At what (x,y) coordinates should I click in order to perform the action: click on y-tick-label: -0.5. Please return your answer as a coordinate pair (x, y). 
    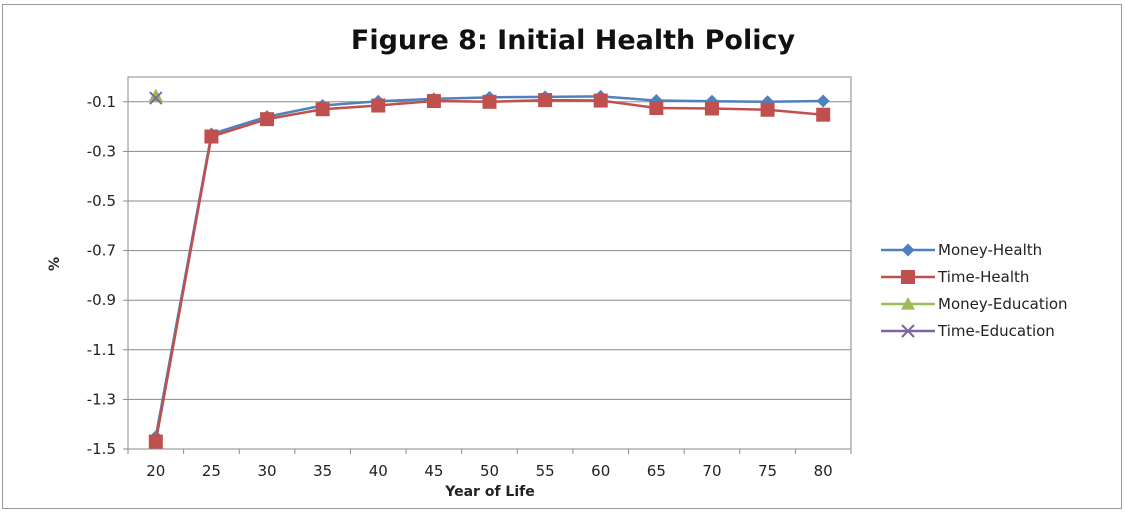
    Looking at the image, I should click on (101, 201).